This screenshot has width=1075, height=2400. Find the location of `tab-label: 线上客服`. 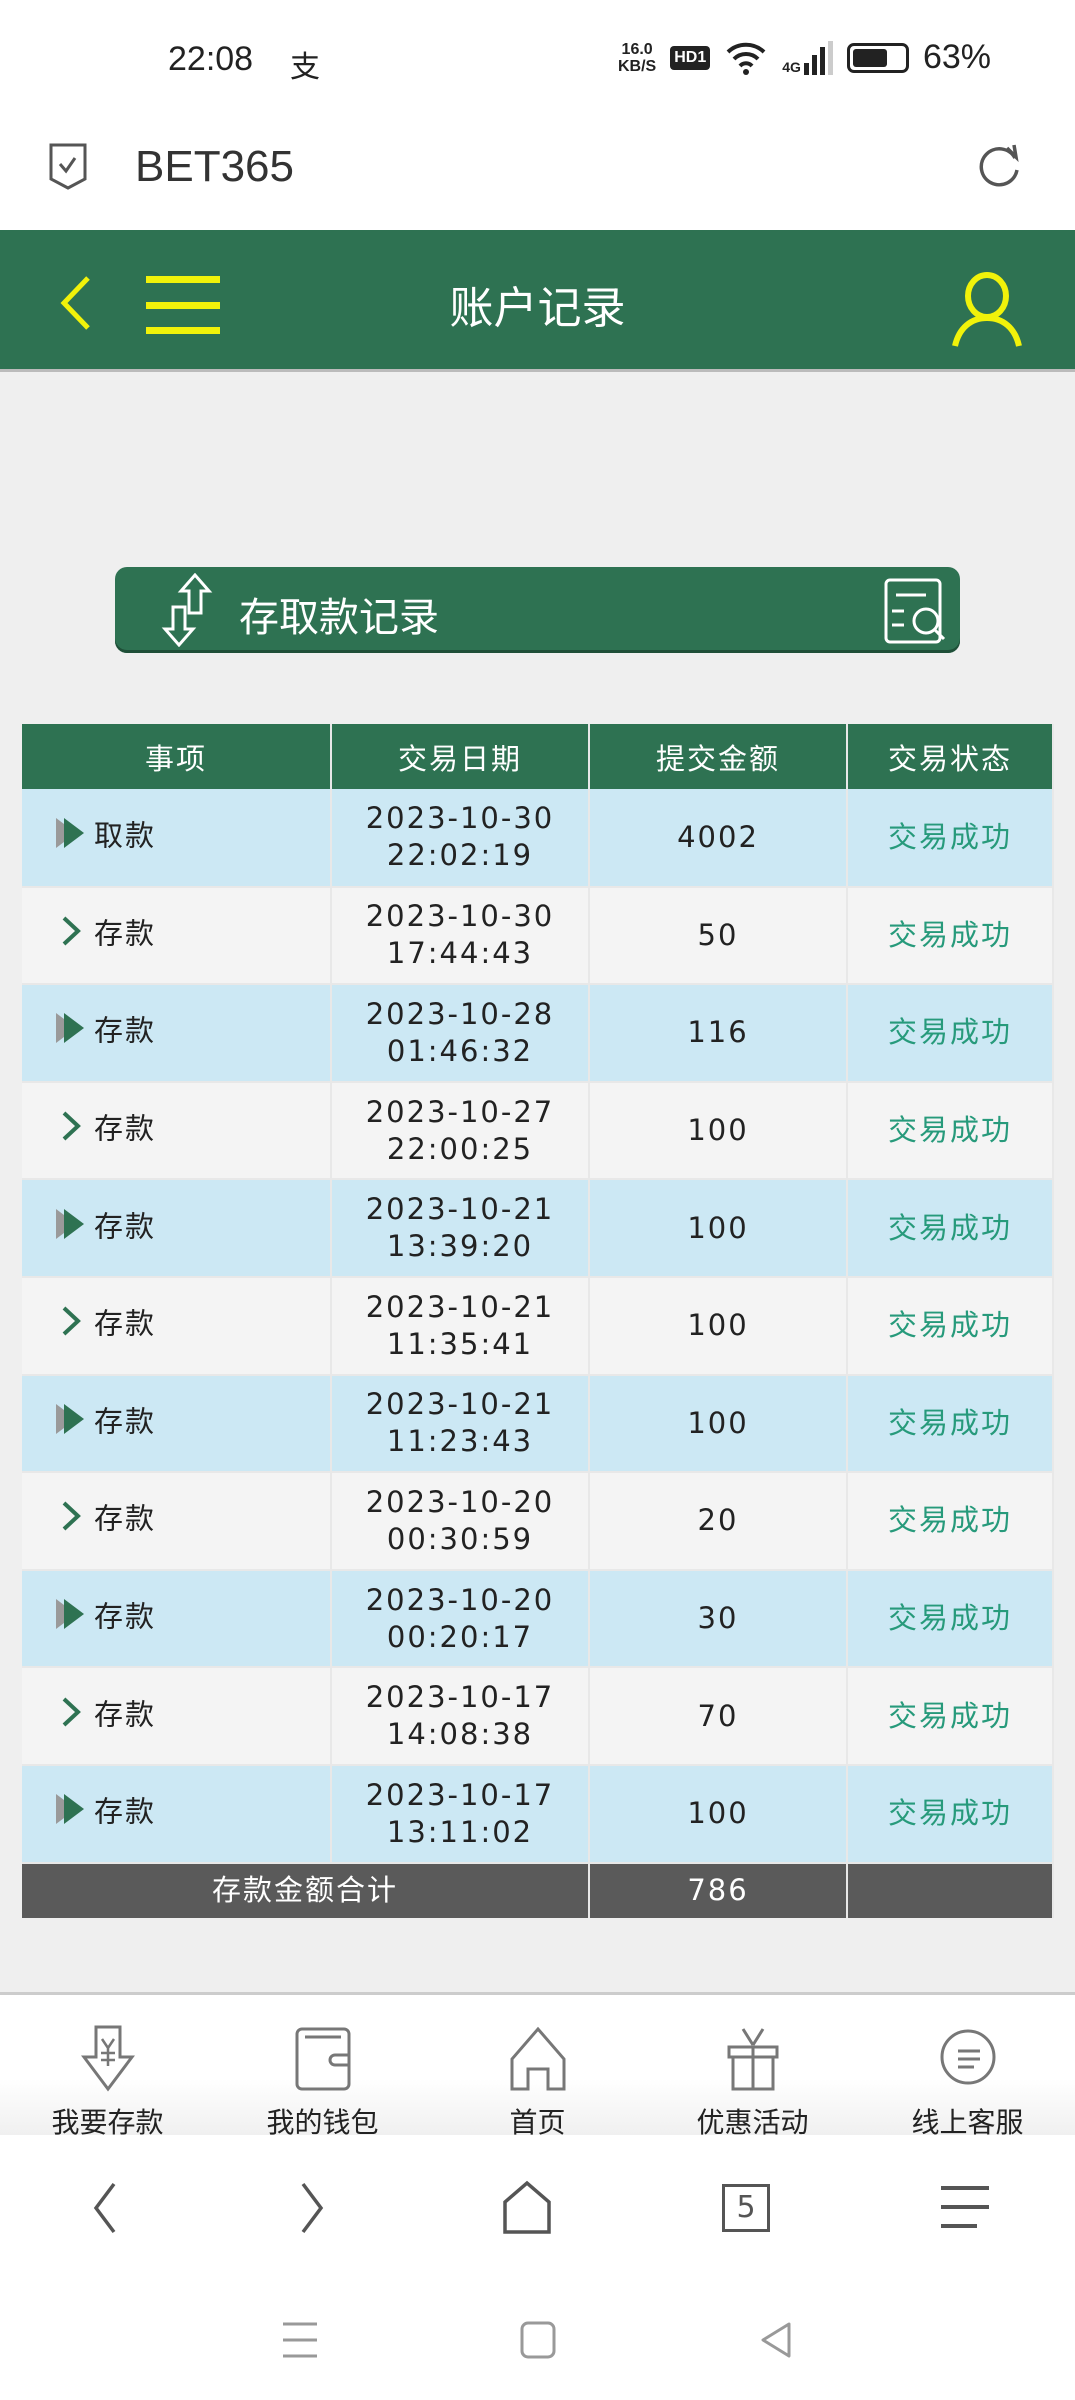

tab-label: 线上客服 is located at coordinates (967, 2122).